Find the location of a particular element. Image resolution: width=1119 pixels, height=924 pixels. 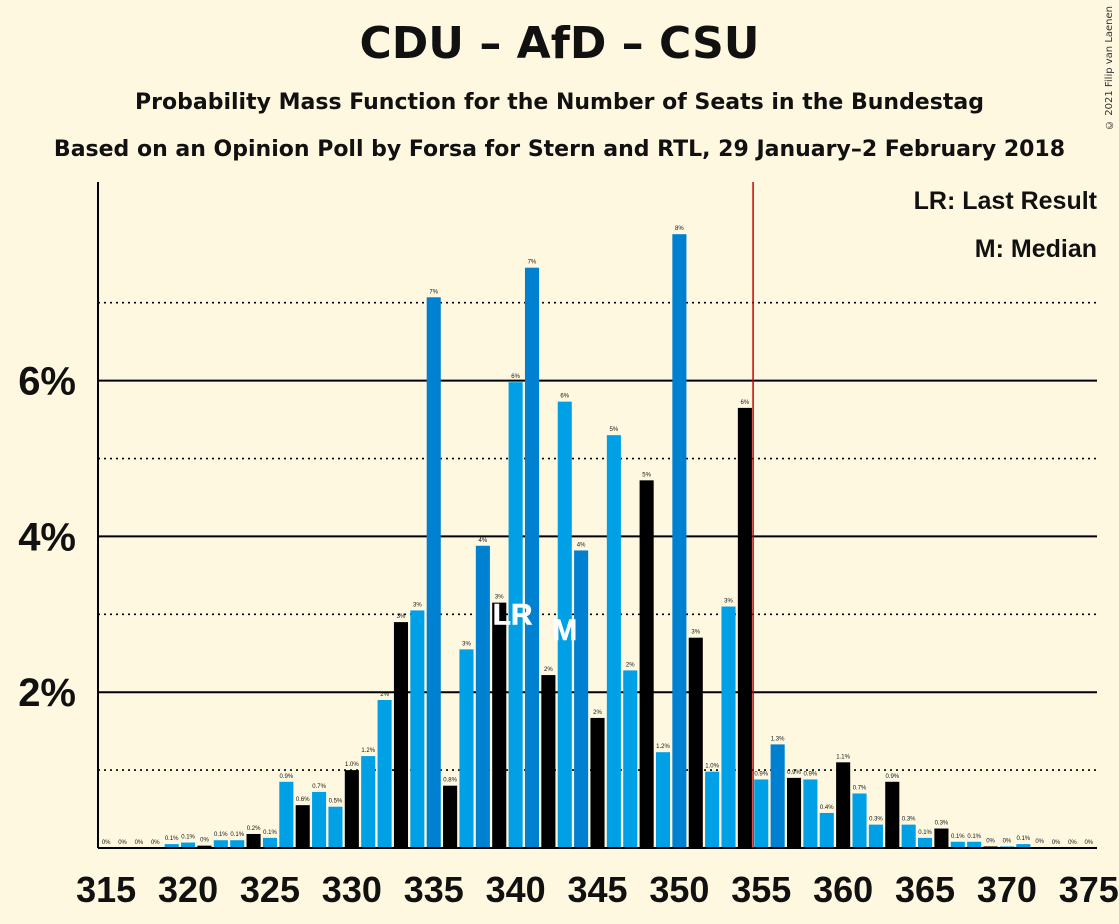

data-label-358: 0.9% is located at coordinates (811, 774).